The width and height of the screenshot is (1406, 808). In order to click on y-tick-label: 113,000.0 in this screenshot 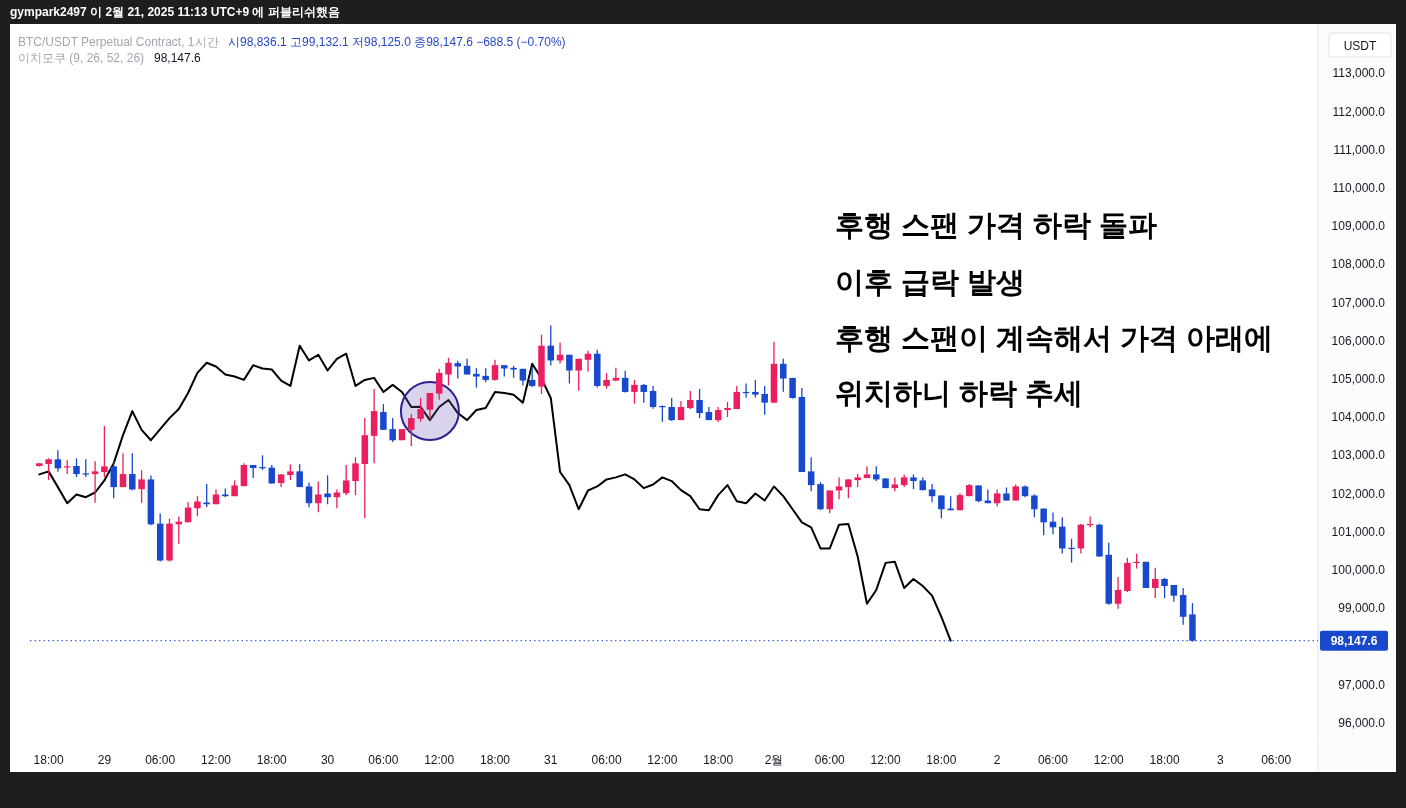, I will do `click(1359, 73)`.